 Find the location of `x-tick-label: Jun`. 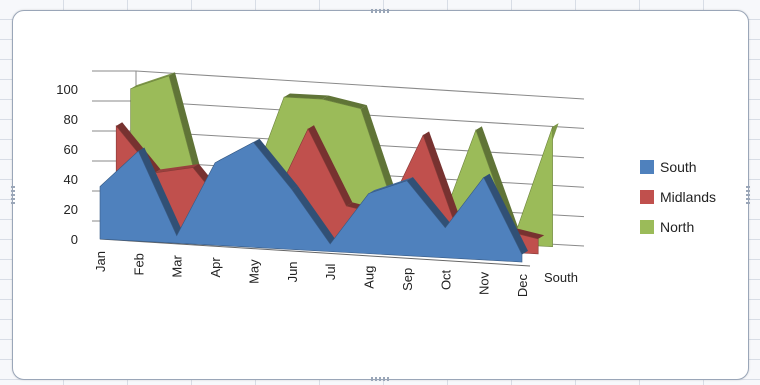

x-tick-label: Jun is located at coordinates (292, 271).